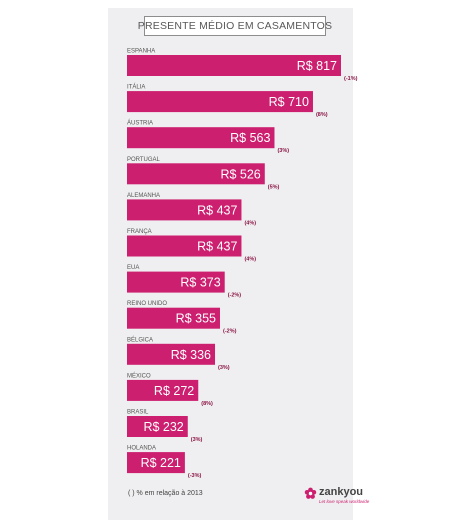 The image size is (460, 528). Describe the element at coordinates (143, 196) in the screenshot. I see `category-label: ALEMANHA` at that location.